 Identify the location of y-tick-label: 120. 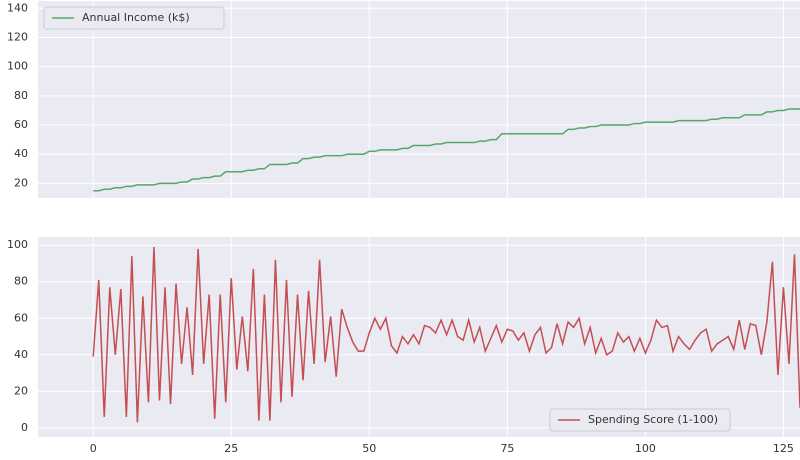
(17, 36).